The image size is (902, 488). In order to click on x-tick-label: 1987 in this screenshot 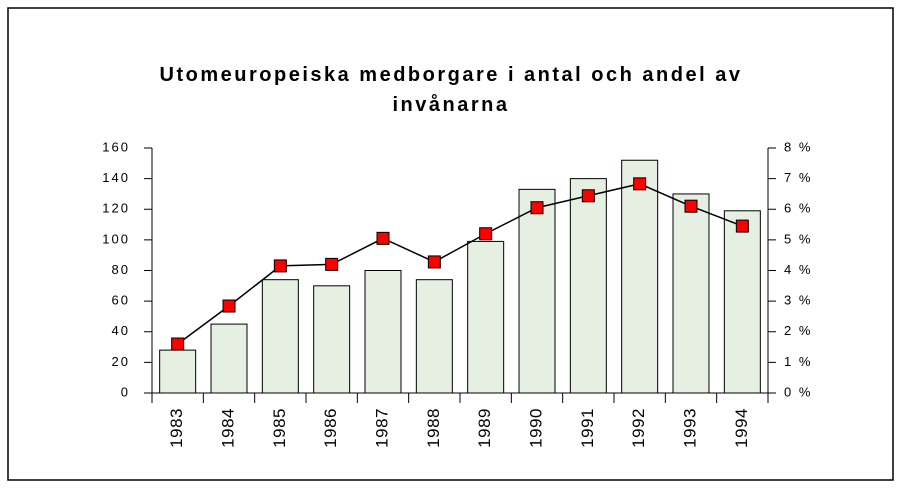, I will do `click(381, 428)`.